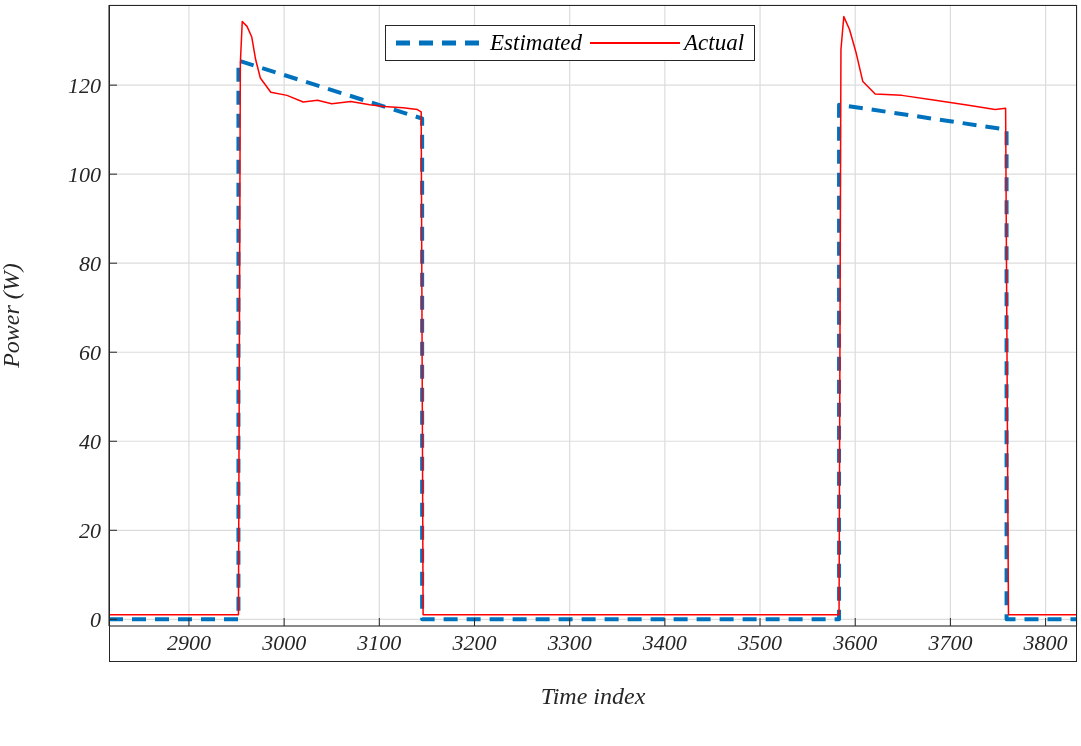 The width and height of the screenshot is (1081, 746). What do you see at coordinates (90, 531) in the screenshot?
I see `y-tick-label: 20` at bounding box center [90, 531].